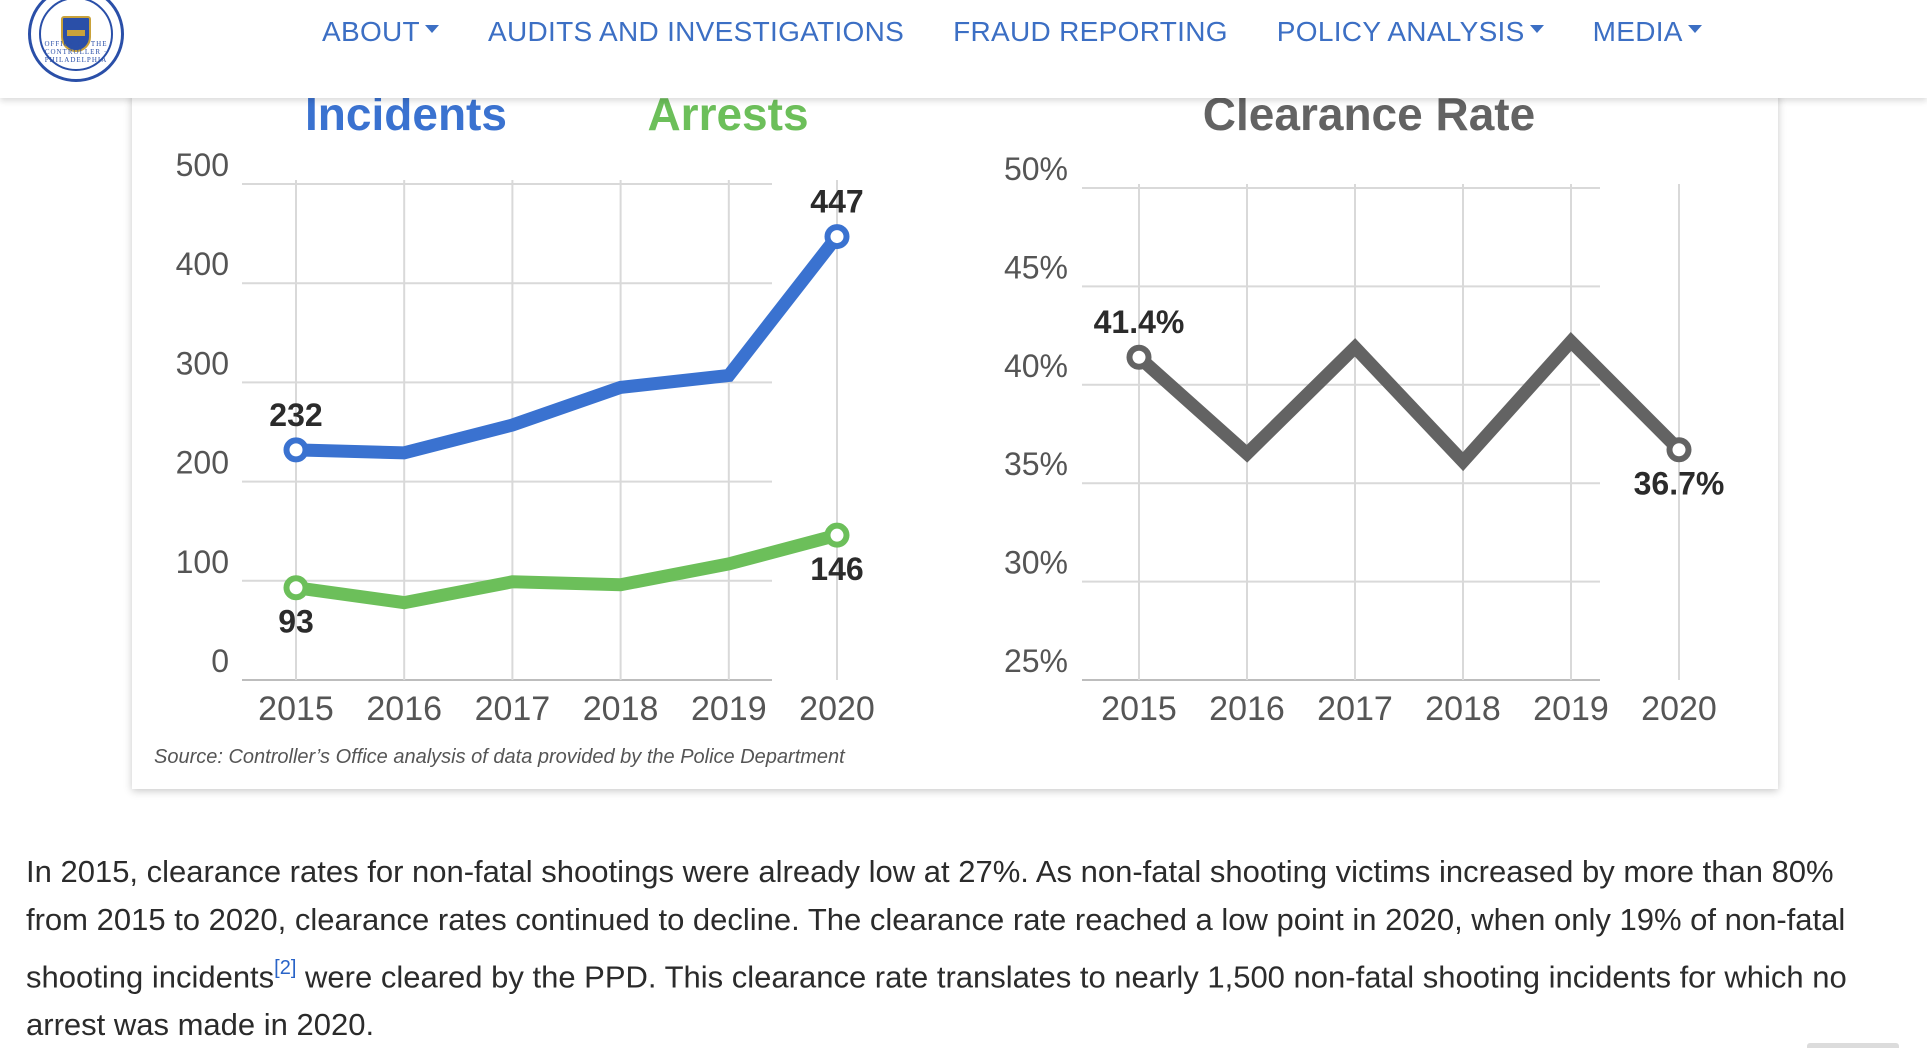  Describe the element at coordinates (202, 463) in the screenshot. I see `y-tick-label: 200` at that location.